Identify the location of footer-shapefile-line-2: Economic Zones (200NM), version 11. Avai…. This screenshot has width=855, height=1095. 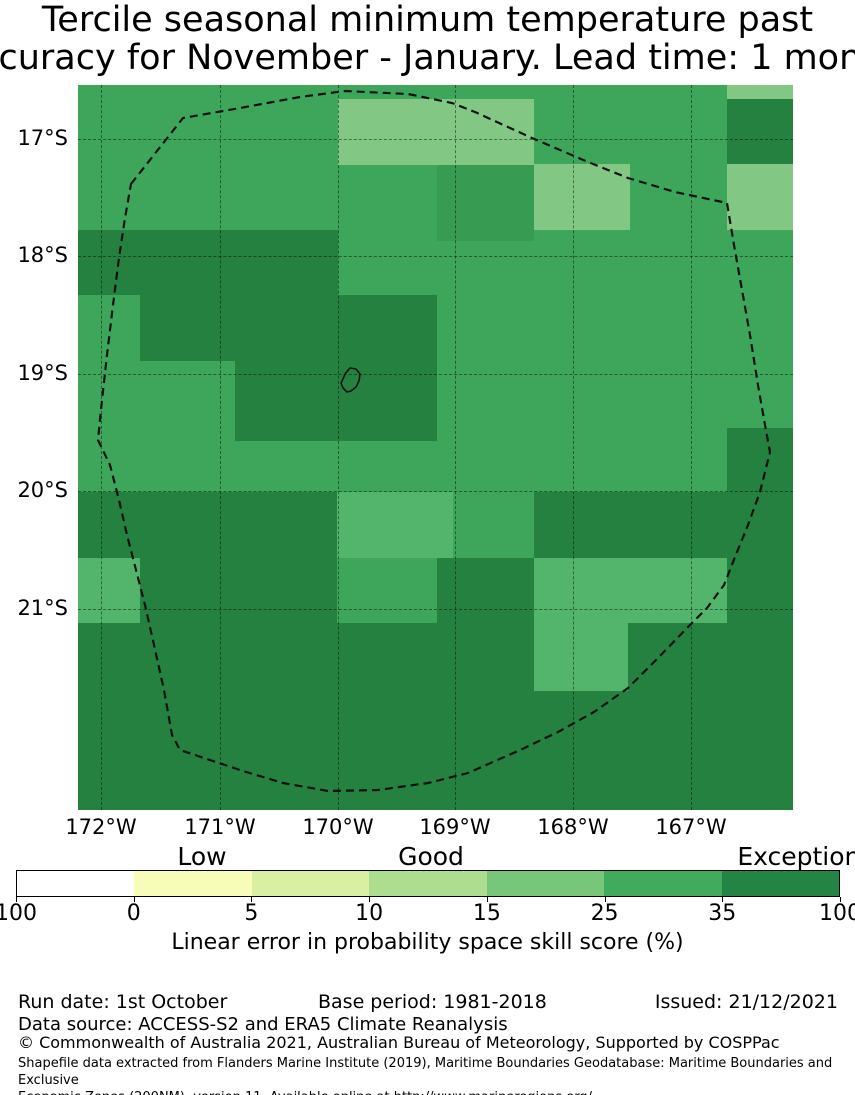
(428, 1092).